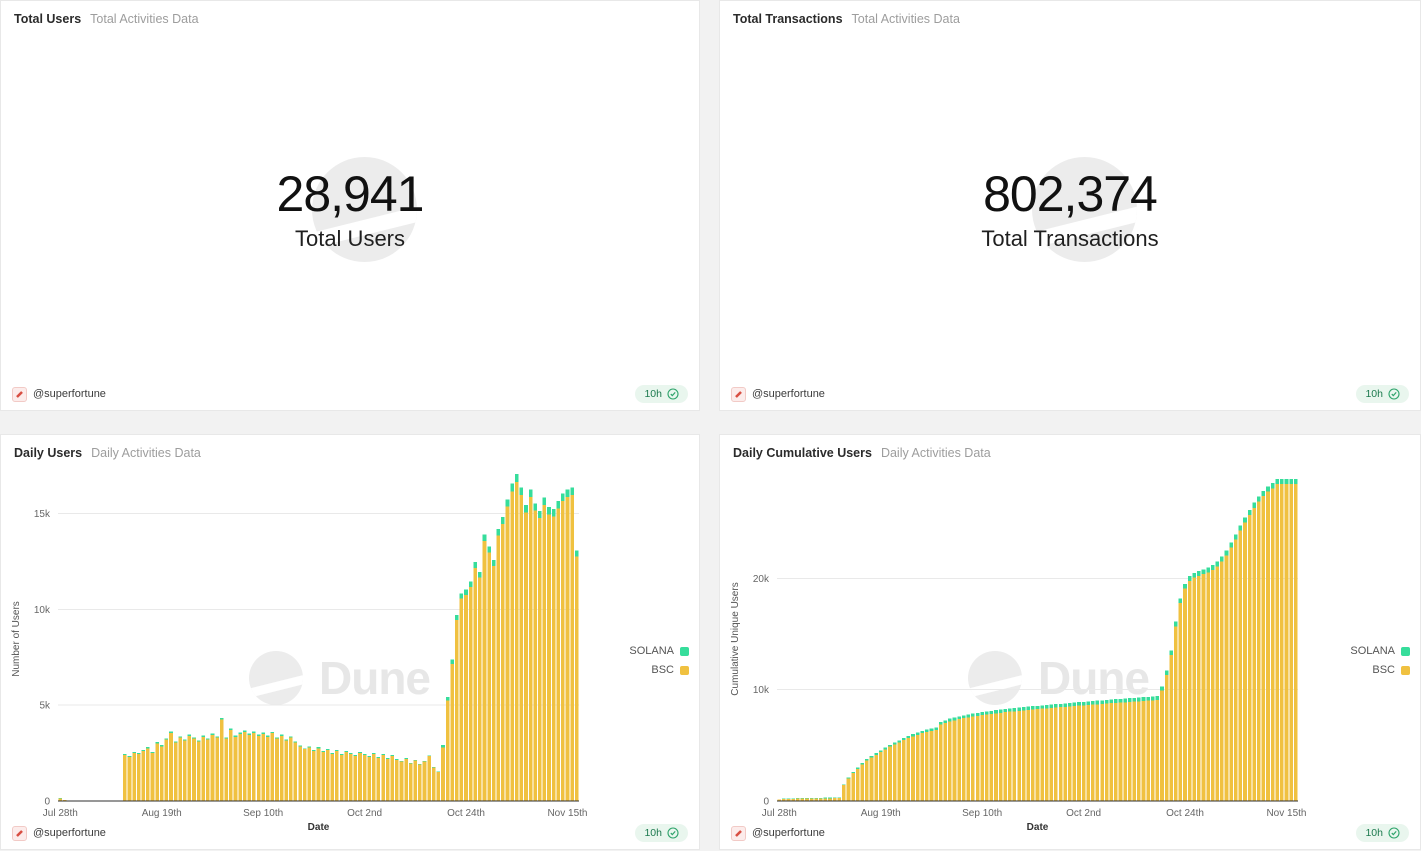  I want to click on panel-title: Daily Cumulative Users, so click(802, 453).